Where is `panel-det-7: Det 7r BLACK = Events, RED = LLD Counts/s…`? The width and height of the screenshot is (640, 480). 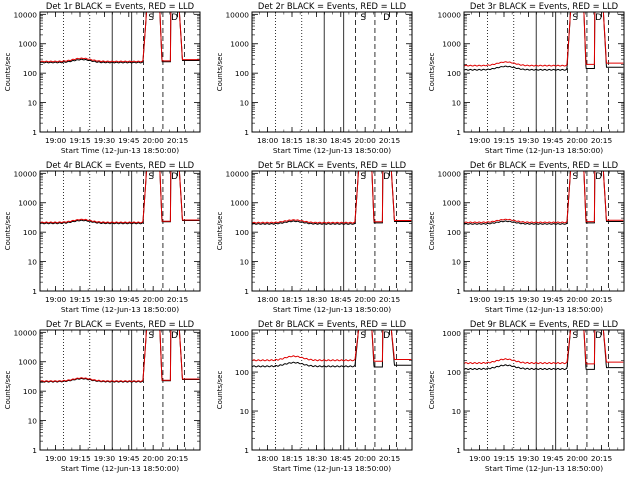
panel-det-7: Det 7r BLACK = Events, RED = LLD Counts/s… is located at coordinates (102, 396).